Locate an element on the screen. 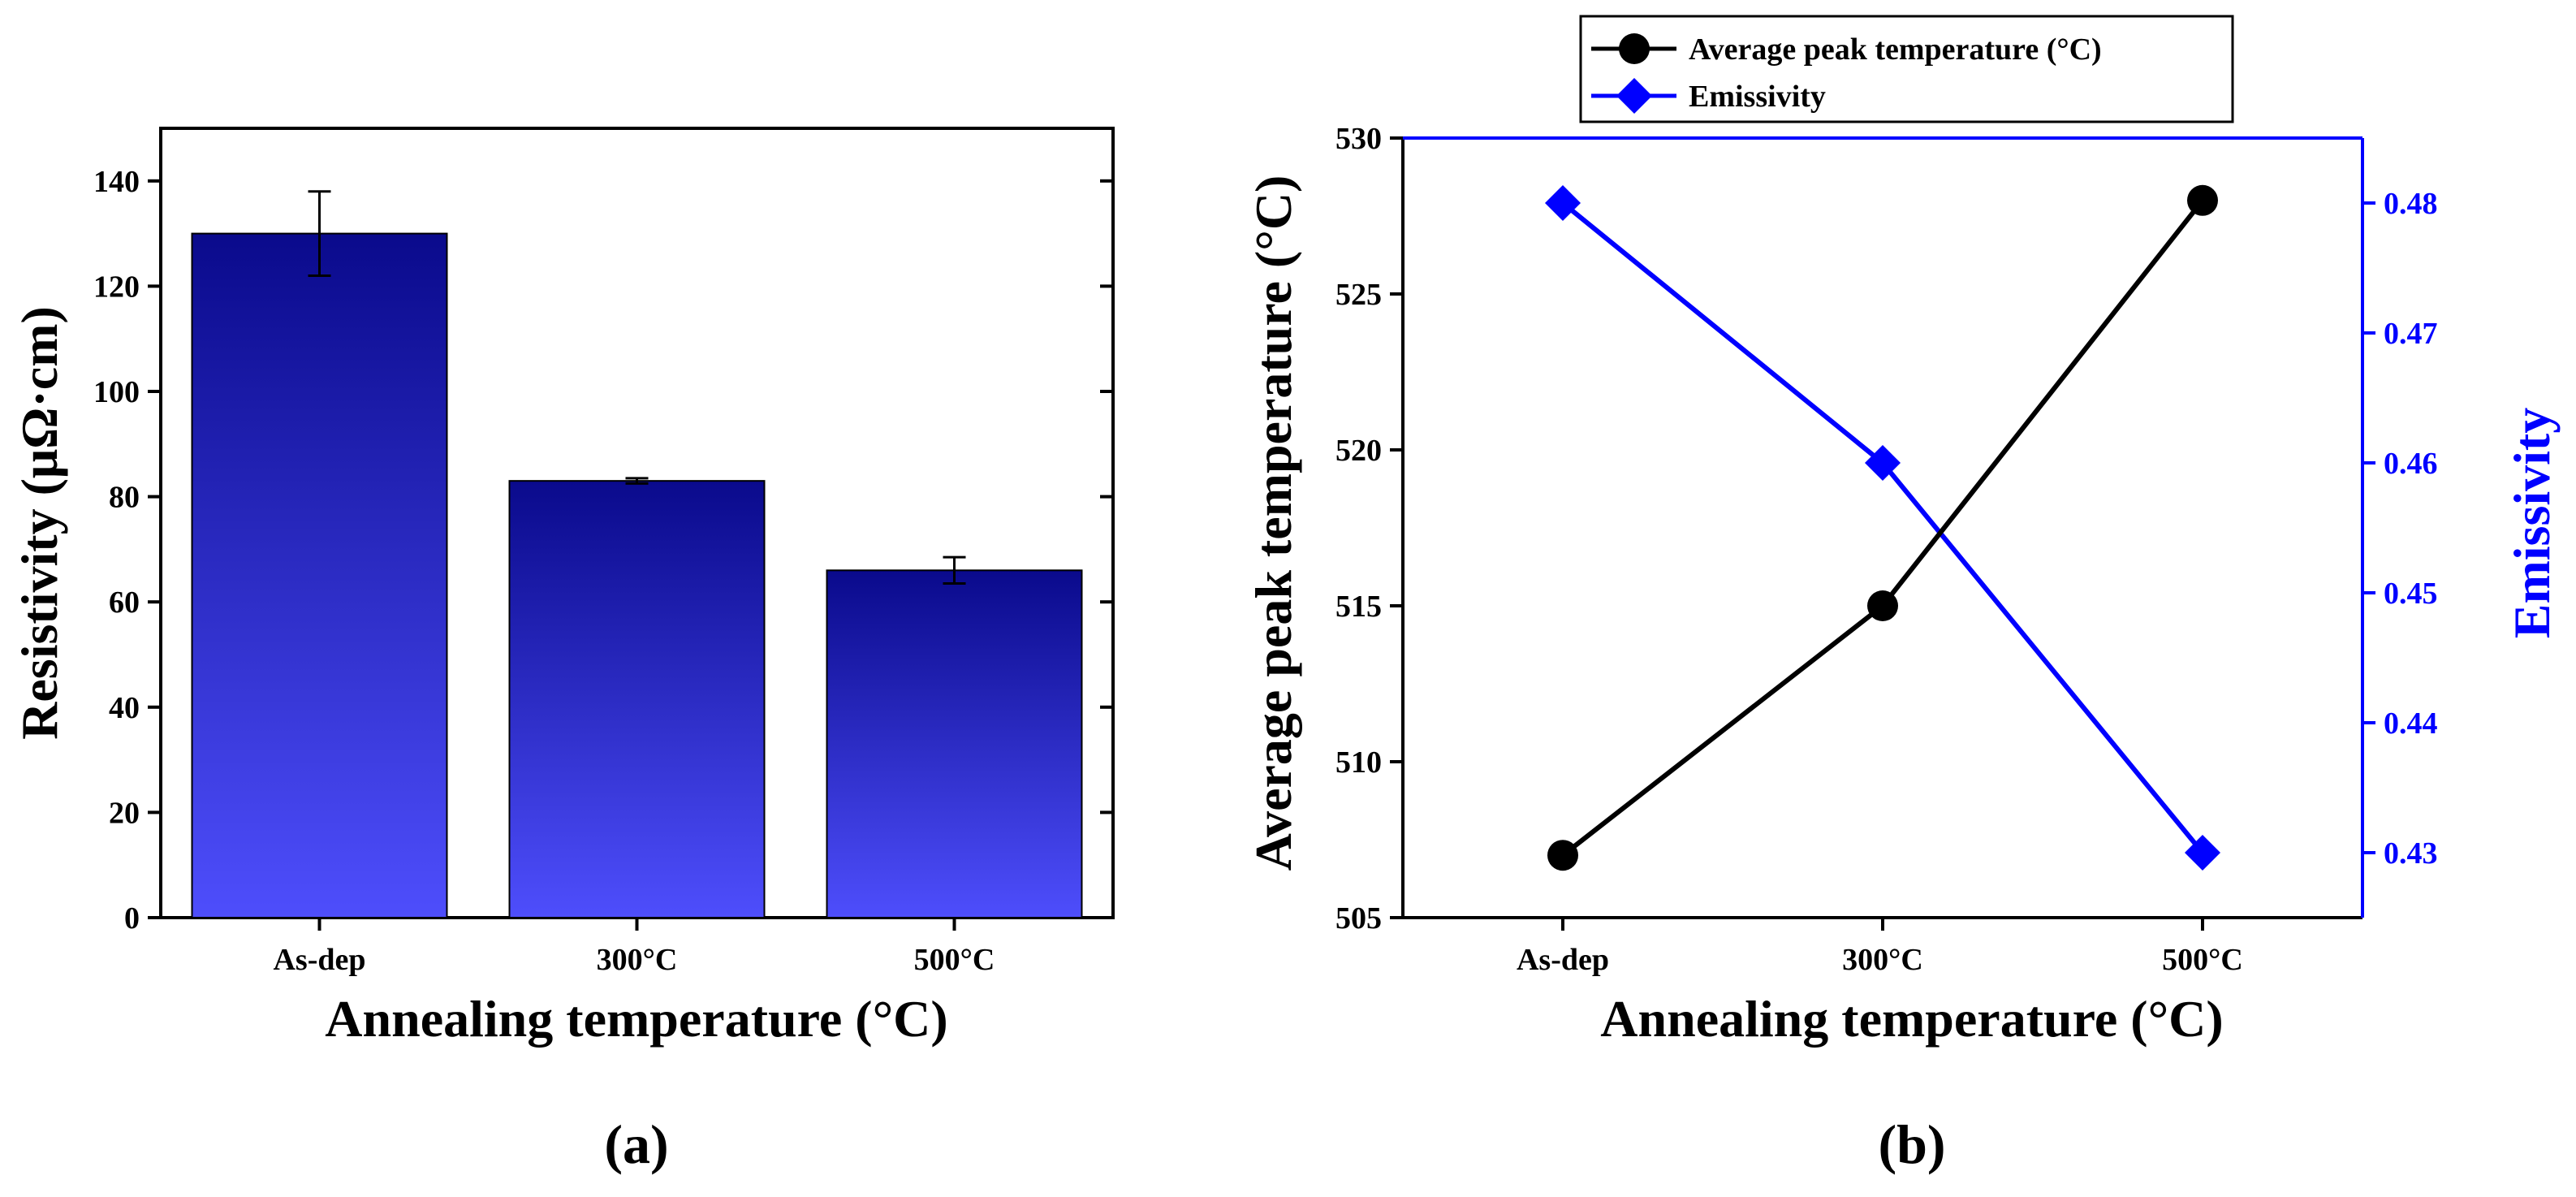 Image resolution: width=2576 pixels, height=1197 pixels. y-tick-label: 20 is located at coordinates (125, 813).